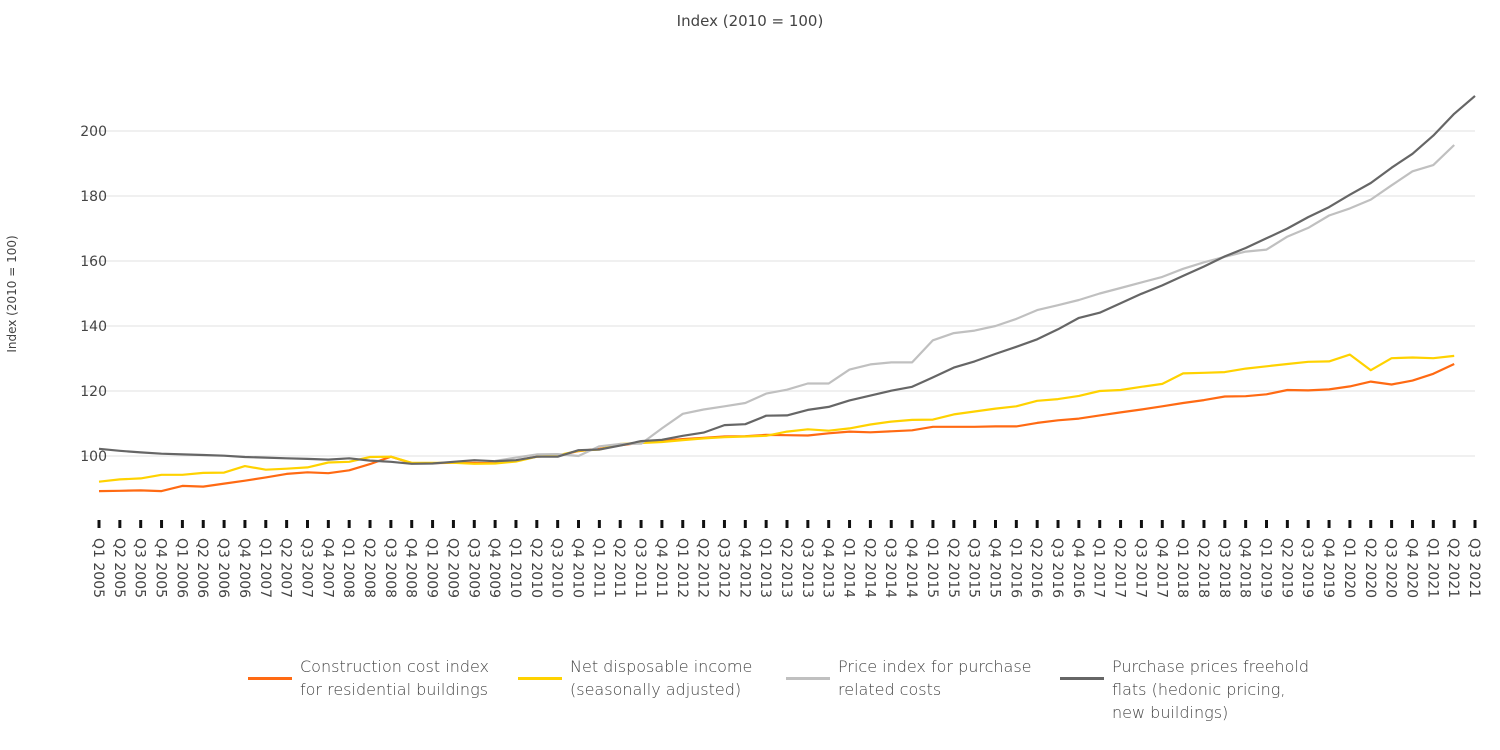 The height and width of the screenshot is (750, 1500). What do you see at coordinates (640, 568) in the screenshot?
I see `x-tick-label: Q3 2011` at bounding box center [640, 568].